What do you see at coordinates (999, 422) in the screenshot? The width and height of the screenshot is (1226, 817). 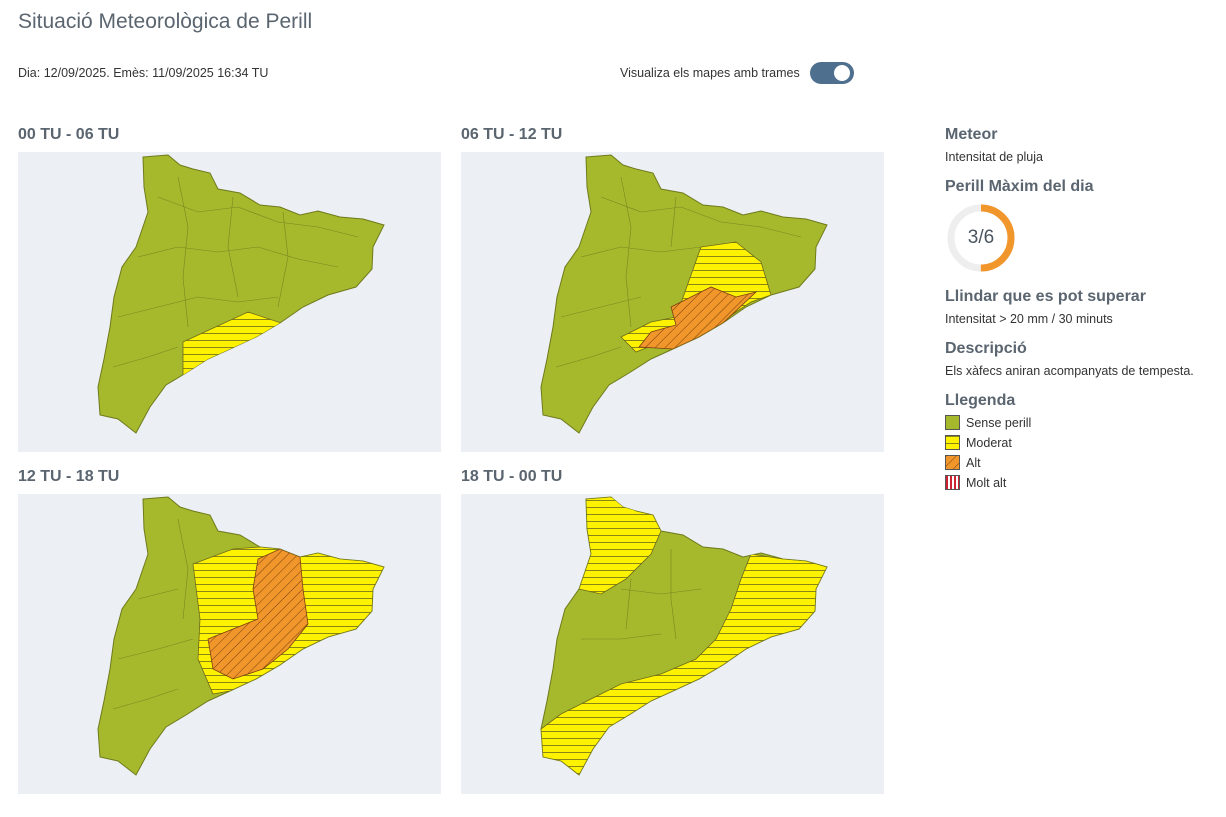 I see `legend-label: Sense perill` at bounding box center [999, 422].